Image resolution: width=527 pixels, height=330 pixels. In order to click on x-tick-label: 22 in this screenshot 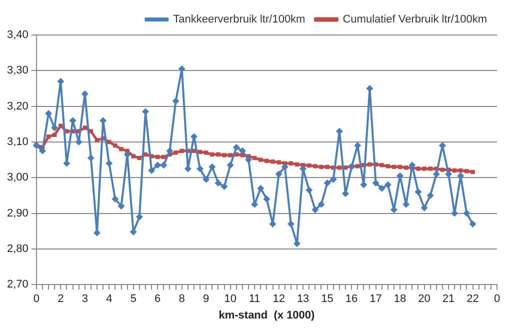, I will do `click(472, 299)`.